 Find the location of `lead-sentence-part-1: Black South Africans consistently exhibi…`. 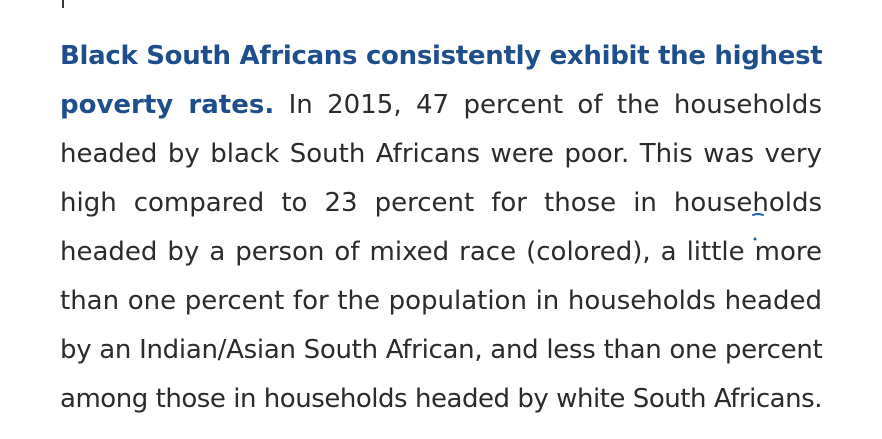

lead-sentence-part-1: Black South Africans consistently exhibi… is located at coordinates (441, 56).